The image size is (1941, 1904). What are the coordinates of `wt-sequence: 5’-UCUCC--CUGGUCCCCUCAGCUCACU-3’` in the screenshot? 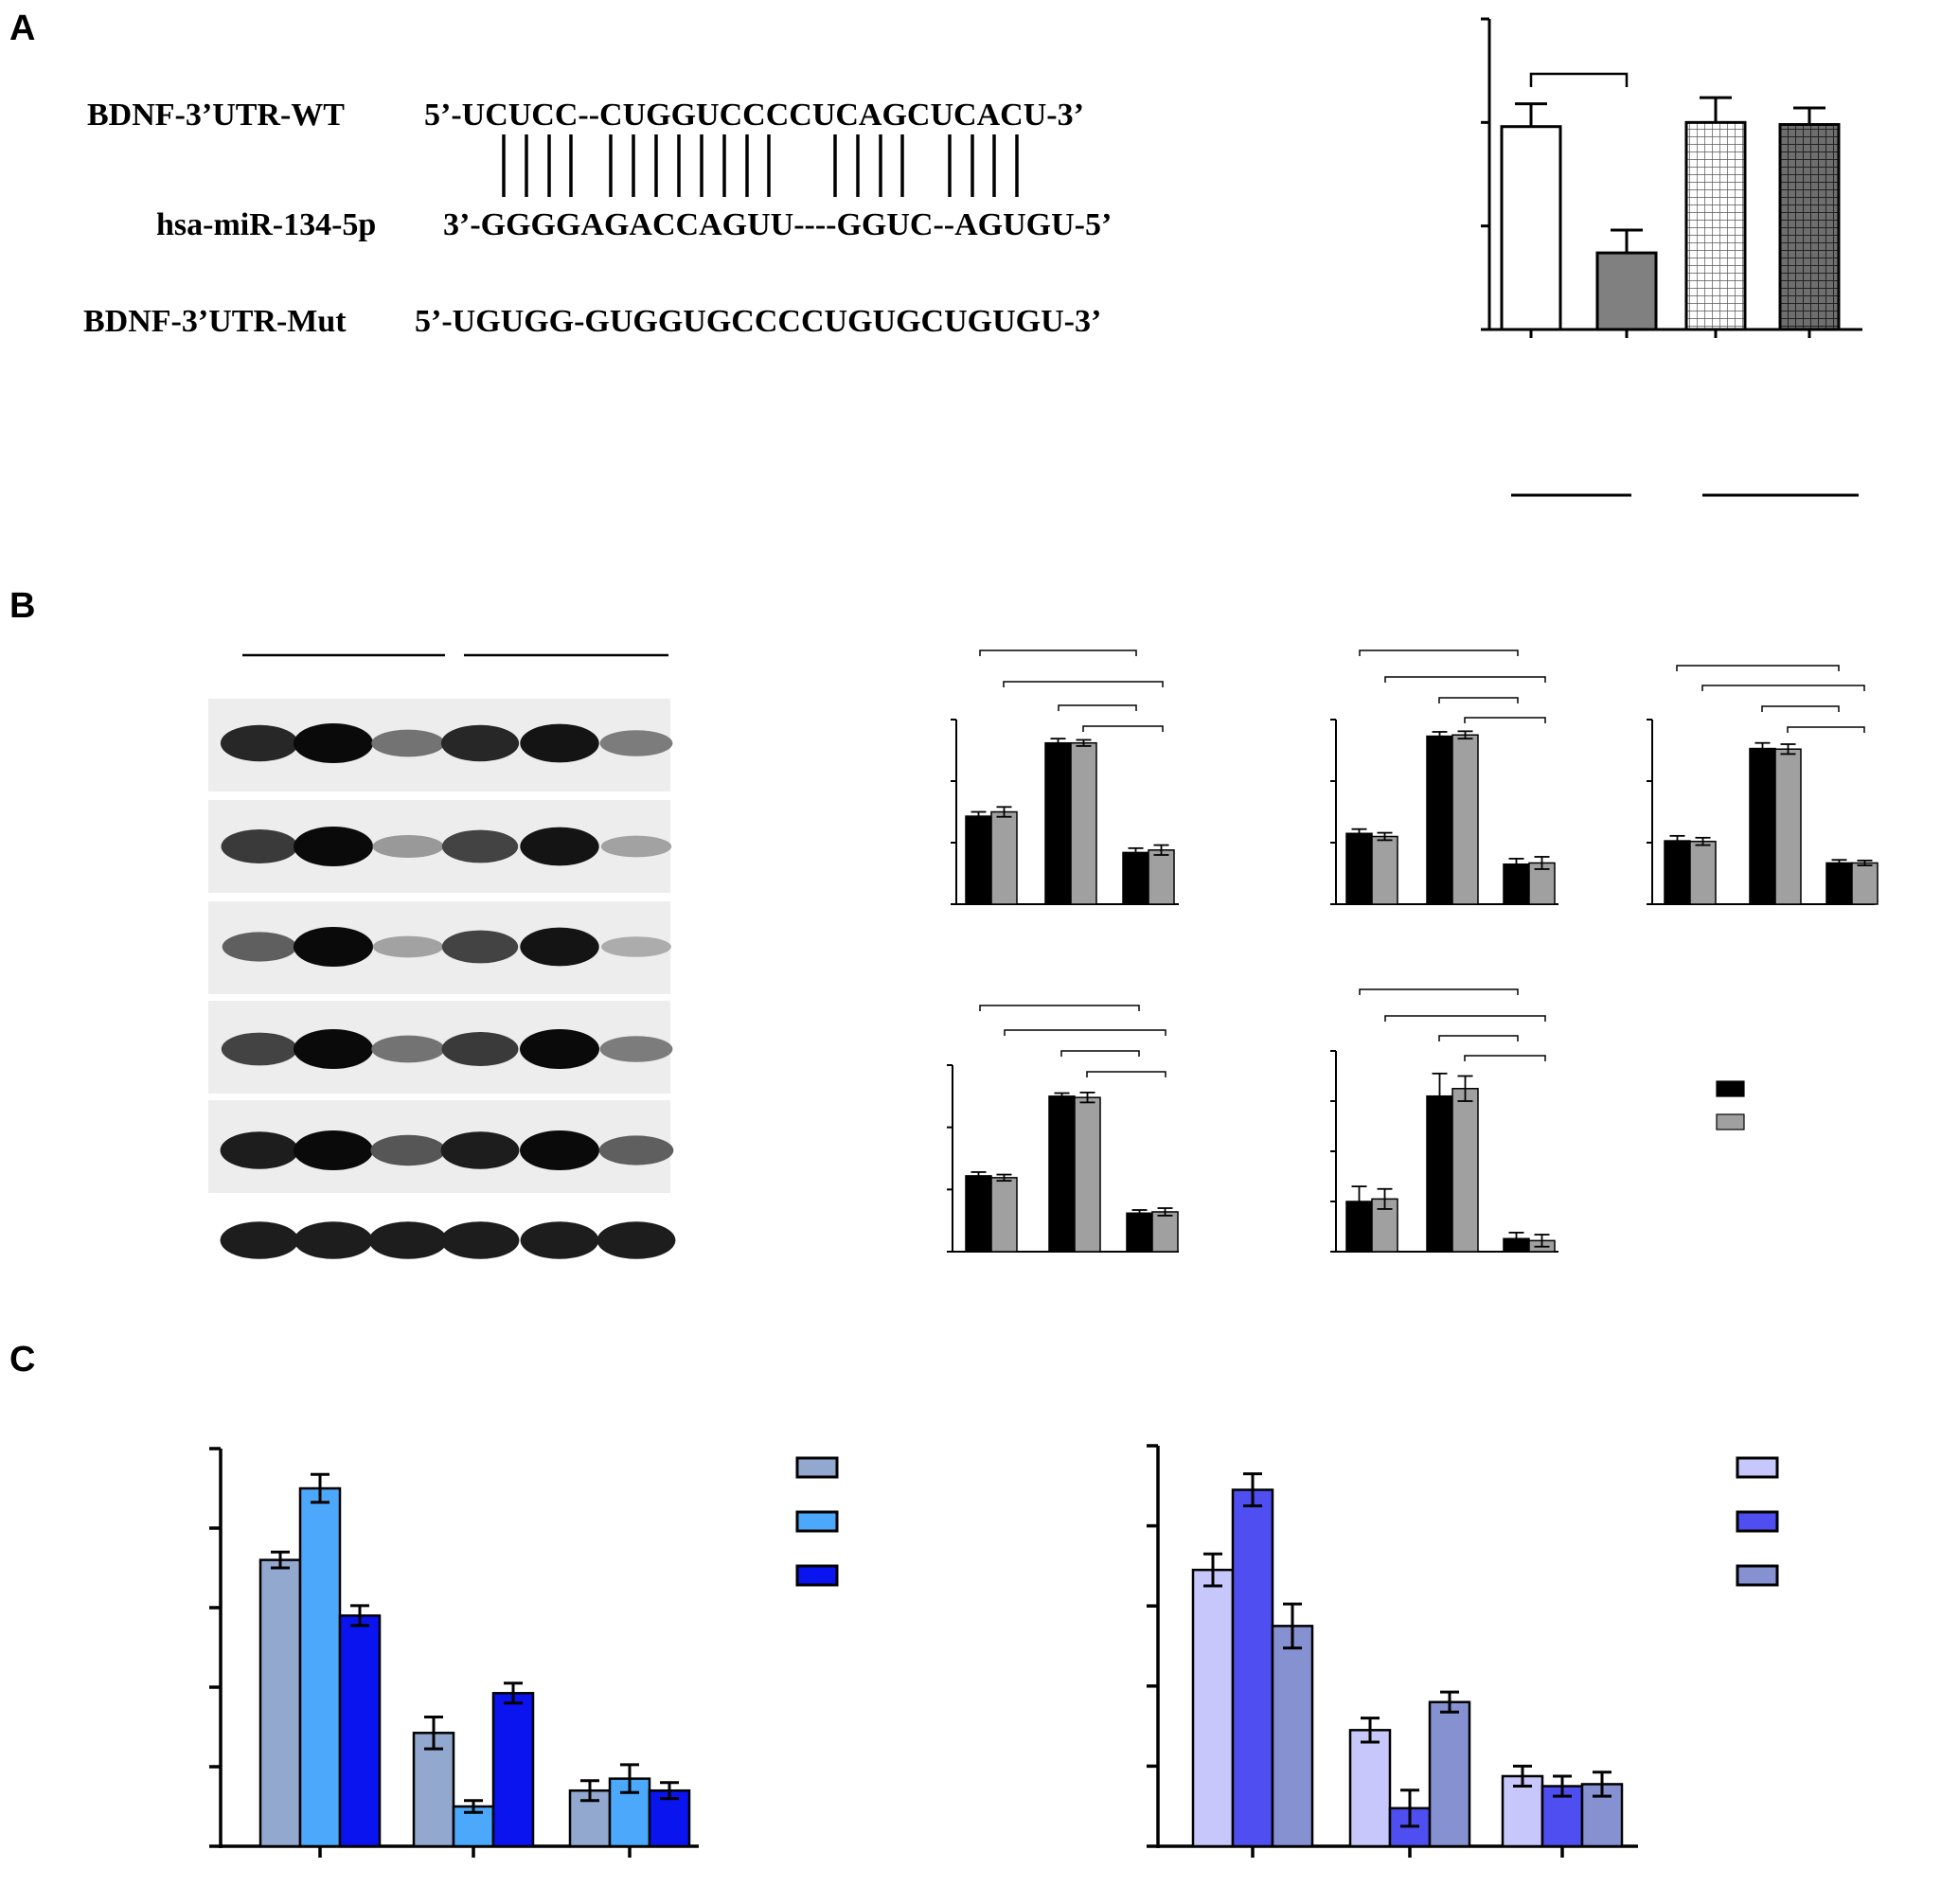 It's located at (754, 116).